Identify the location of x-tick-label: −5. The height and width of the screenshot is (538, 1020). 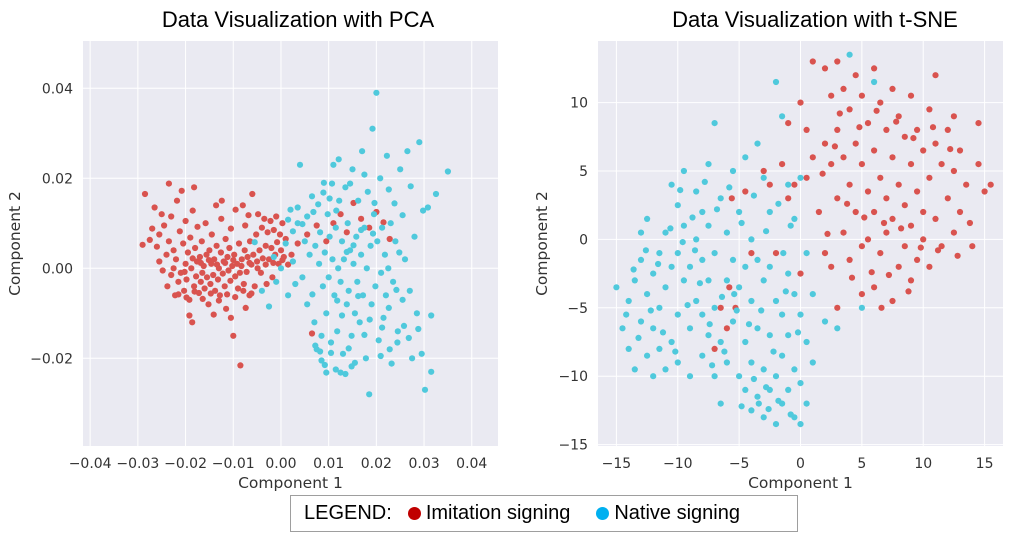
(739, 464).